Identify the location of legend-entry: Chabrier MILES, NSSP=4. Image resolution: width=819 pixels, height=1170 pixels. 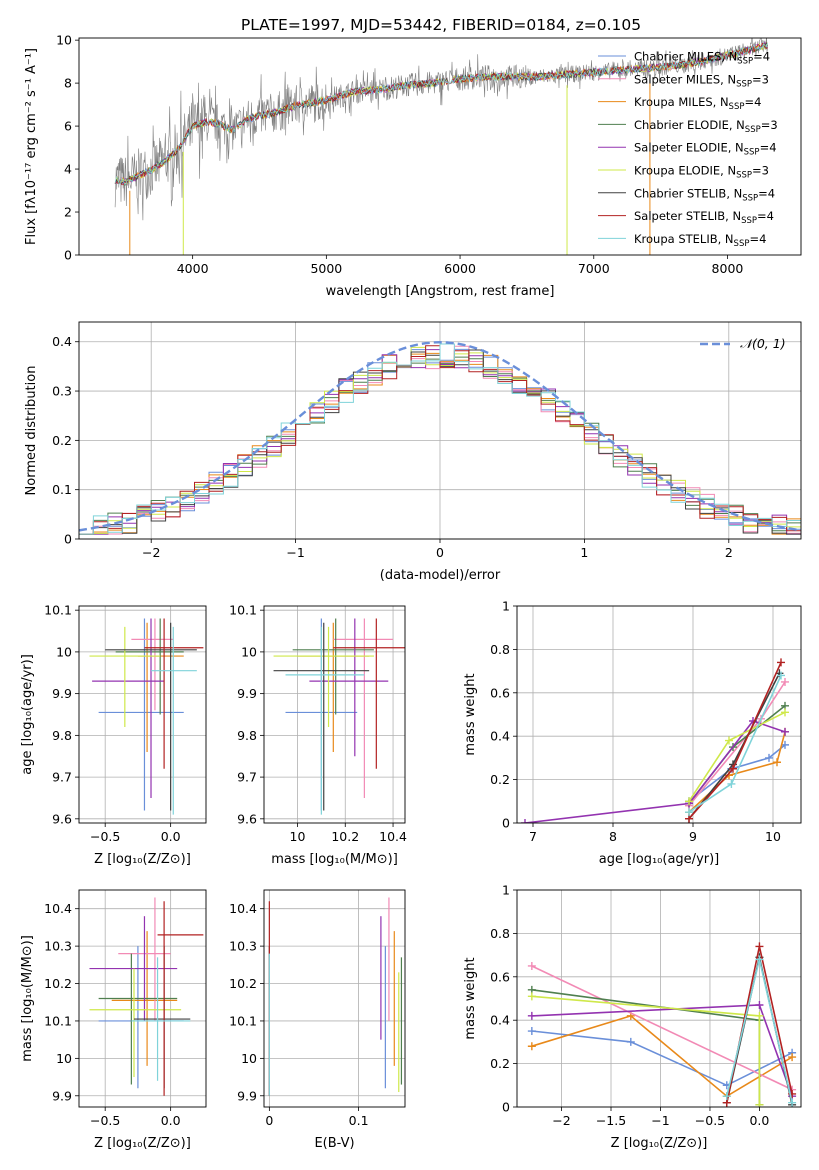
(702, 58).